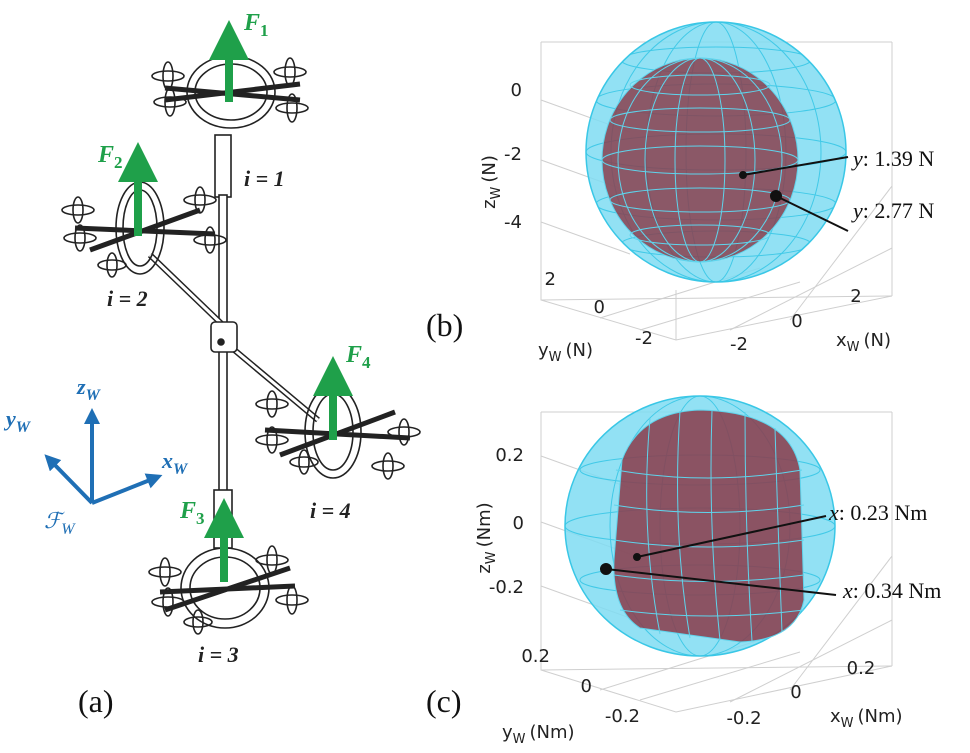  What do you see at coordinates (89, 389) in the screenshot?
I see `frame-label-z: zW` at bounding box center [89, 389].